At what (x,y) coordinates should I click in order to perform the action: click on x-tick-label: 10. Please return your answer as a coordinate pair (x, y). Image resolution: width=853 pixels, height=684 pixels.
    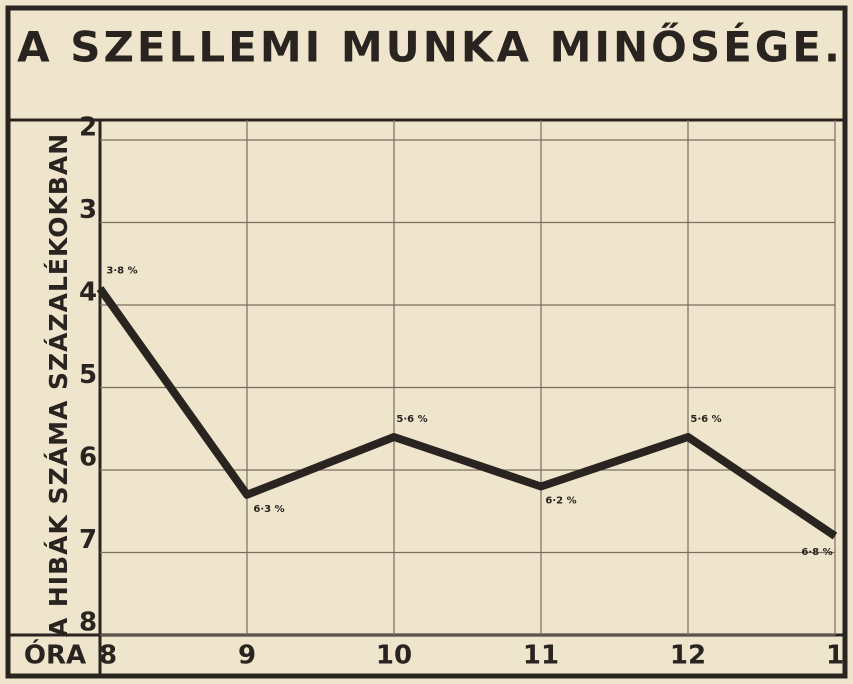
    Looking at the image, I should click on (394, 656).